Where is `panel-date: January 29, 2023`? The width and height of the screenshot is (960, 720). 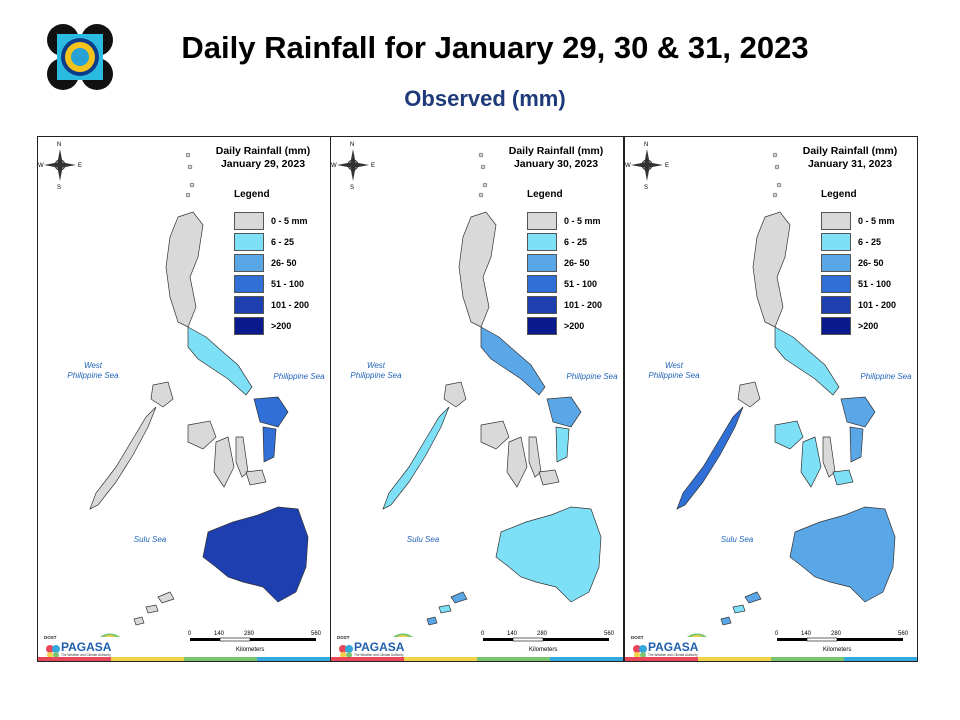
panel-date: January 29, 2023 is located at coordinates (263, 164).